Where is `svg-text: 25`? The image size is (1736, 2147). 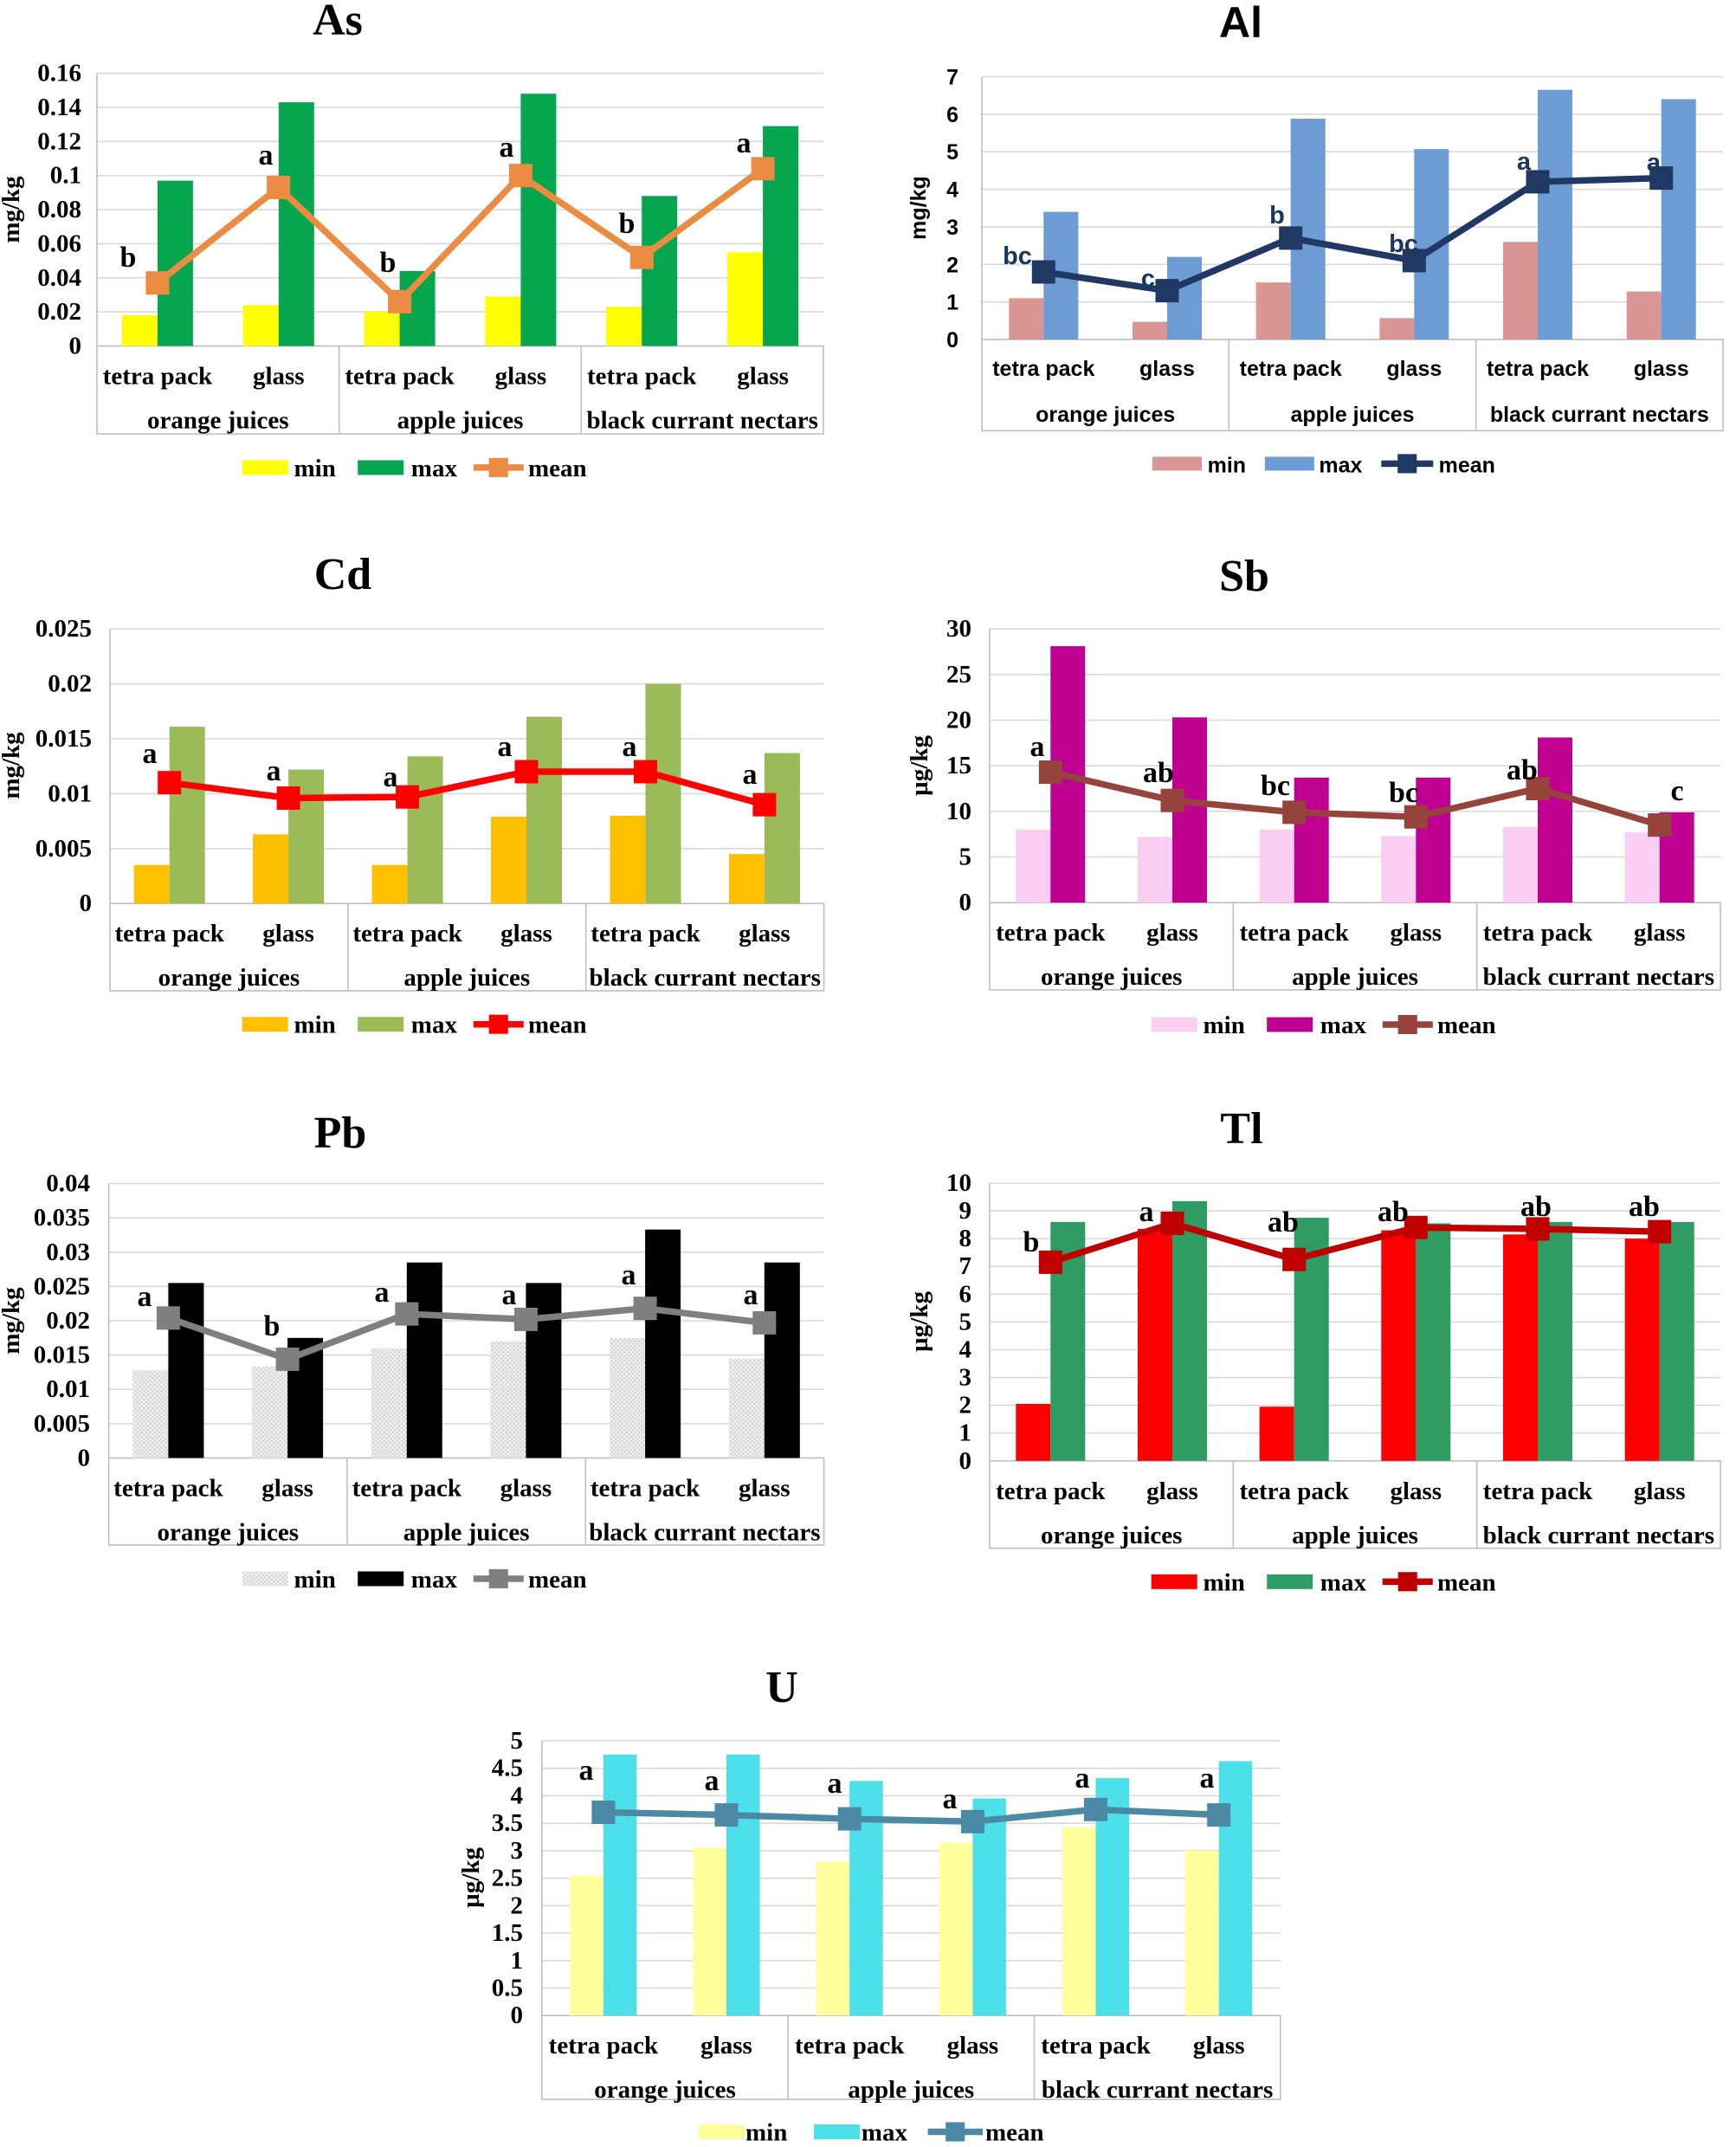
svg-text: 25 is located at coordinates (959, 675).